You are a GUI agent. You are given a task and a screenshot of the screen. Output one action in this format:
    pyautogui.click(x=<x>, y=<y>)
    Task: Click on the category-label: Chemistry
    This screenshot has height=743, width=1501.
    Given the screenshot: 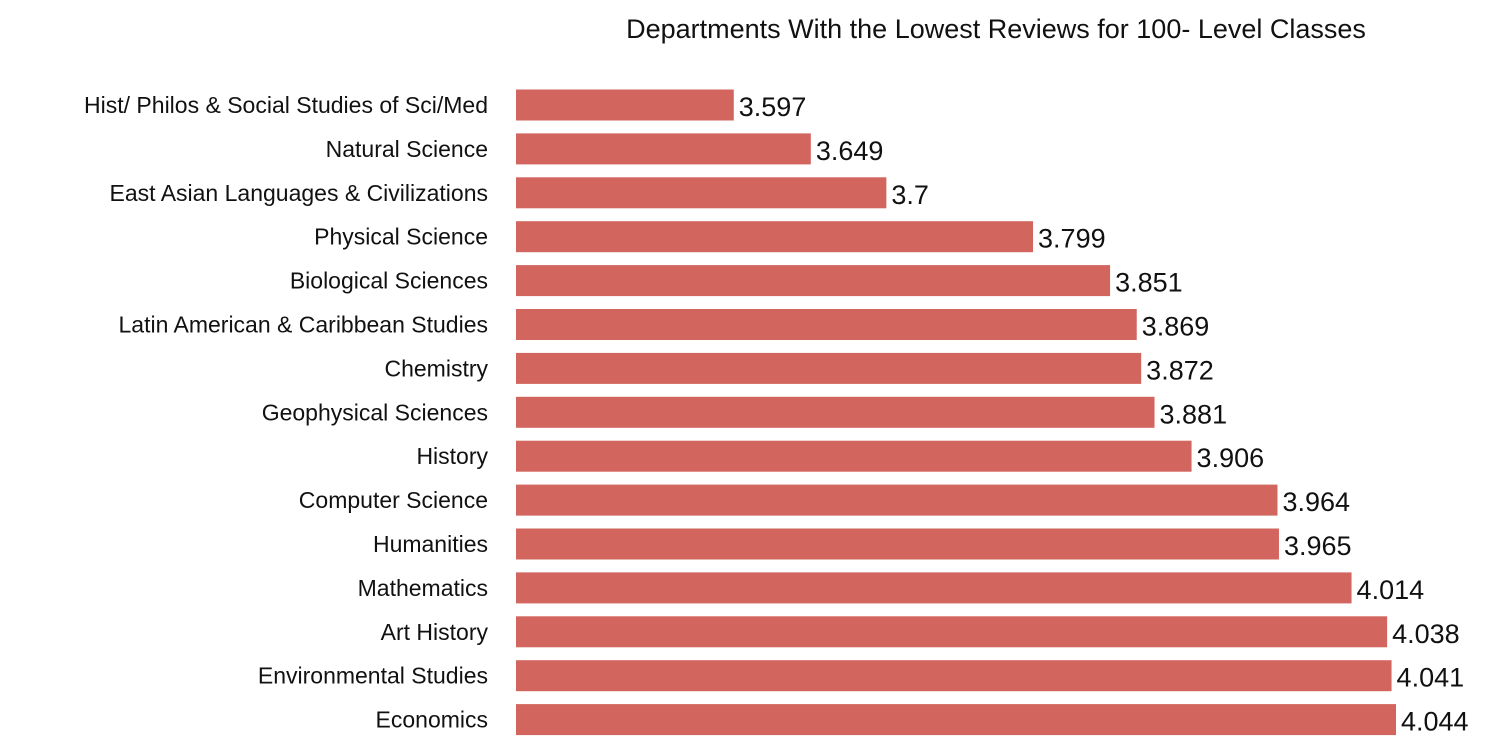 What is the action you would take?
    pyautogui.click(x=436, y=368)
    